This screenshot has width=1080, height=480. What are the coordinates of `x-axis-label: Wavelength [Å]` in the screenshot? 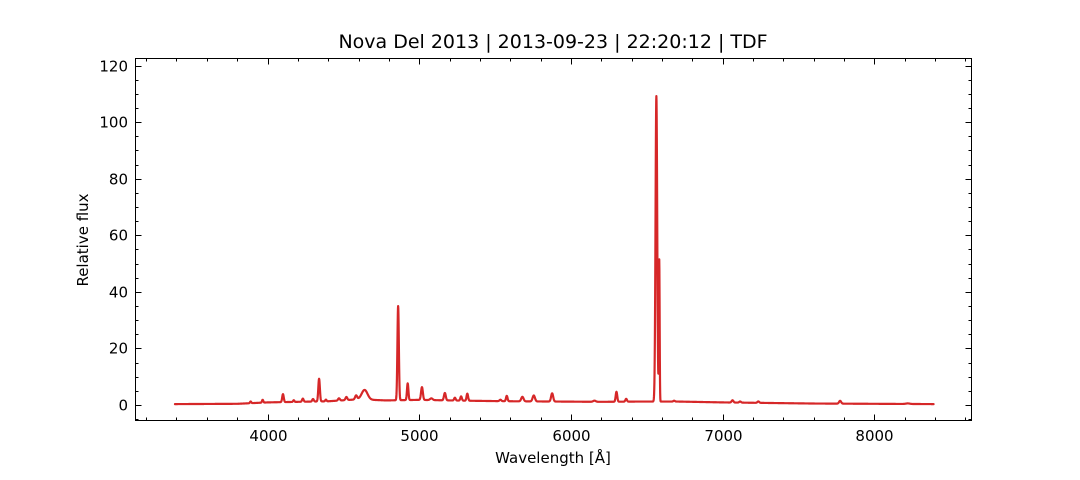 It's located at (553, 457).